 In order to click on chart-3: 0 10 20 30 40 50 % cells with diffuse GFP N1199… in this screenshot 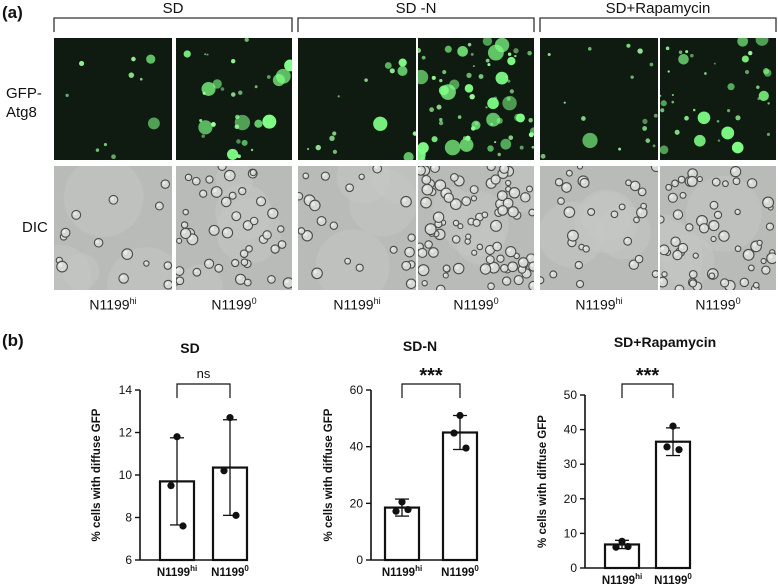, I will do `click(614, 475)`.